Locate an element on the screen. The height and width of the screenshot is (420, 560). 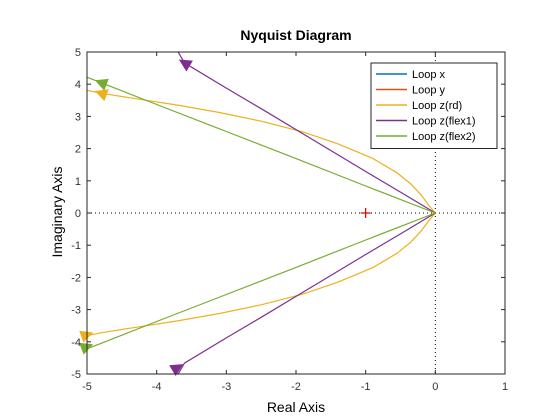
y-tick-label: -2 is located at coordinates (76, 278).